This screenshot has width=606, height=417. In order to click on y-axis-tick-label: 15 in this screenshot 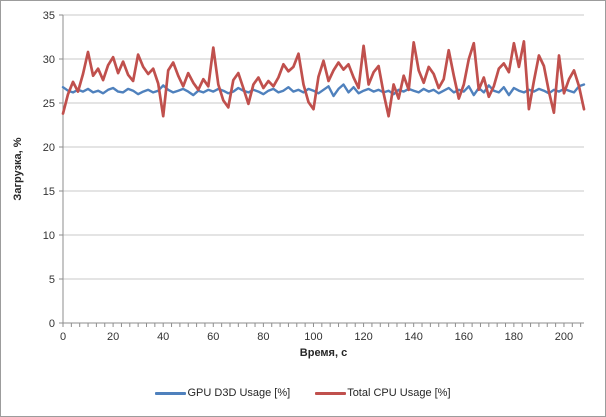, I will do `click(49, 192)`.